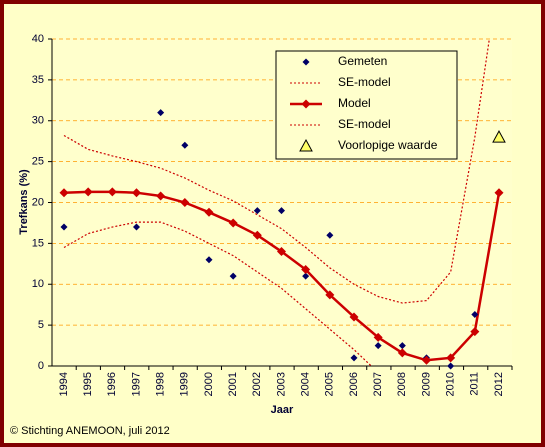 This screenshot has height=447, width=545. I want to click on x-tick-label: 1999, so click(185, 384).